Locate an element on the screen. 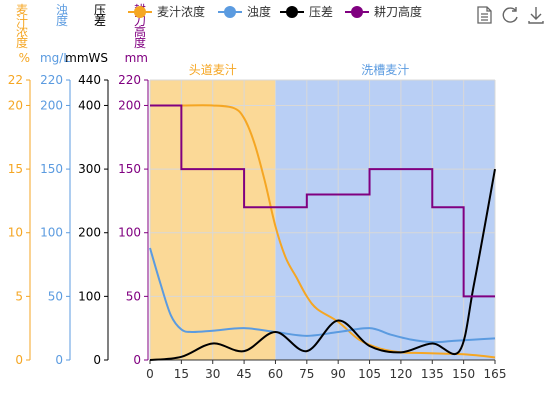 This screenshot has height=420, width=550. y-tick-label-pressure: 0 is located at coordinates (97, 360).